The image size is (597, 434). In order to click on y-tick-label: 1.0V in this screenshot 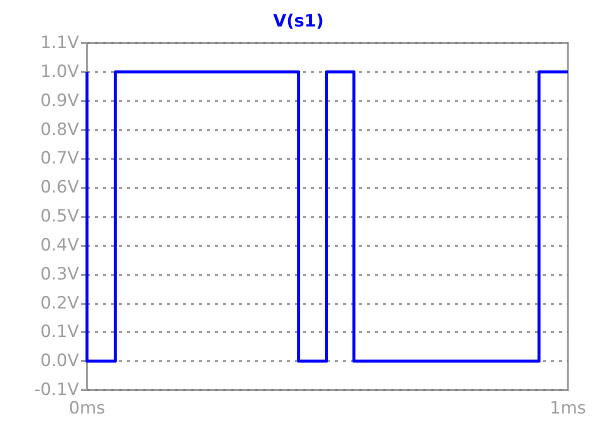, I will do `click(60, 72)`.